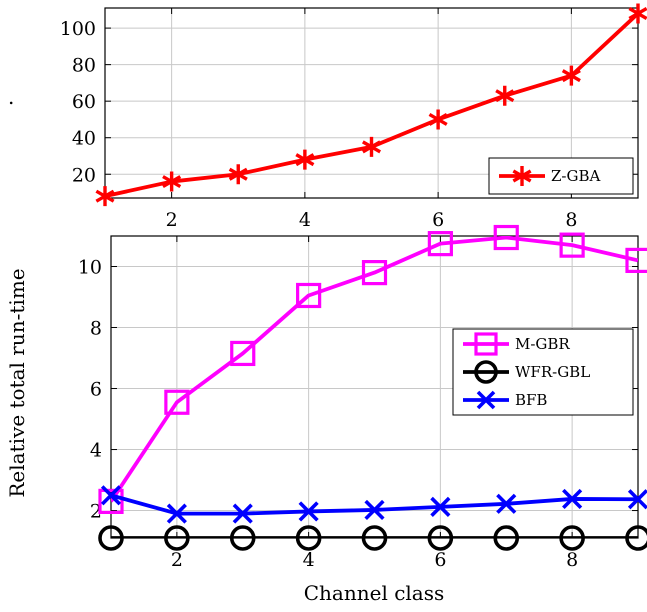 The width and height of the screenshot is (647, 612). What do you see at coordinates (84, 175) in the screenshot?
I see `chart-1-y-tick-label: 20` at bounding box center [84, 175].